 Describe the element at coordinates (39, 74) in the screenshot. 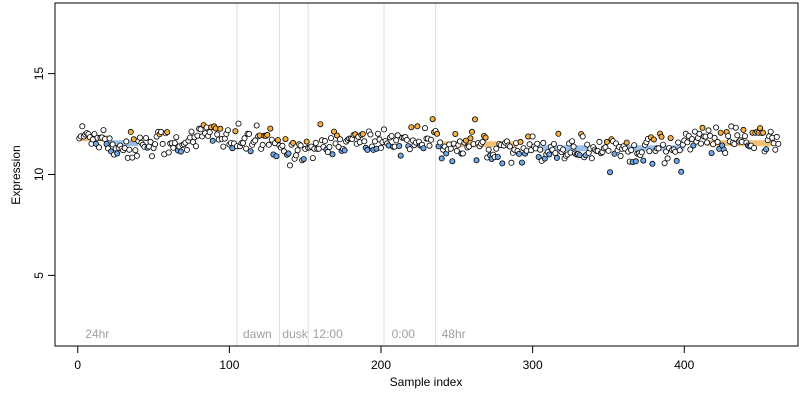

I see `y-tick-label: 15` at that location.